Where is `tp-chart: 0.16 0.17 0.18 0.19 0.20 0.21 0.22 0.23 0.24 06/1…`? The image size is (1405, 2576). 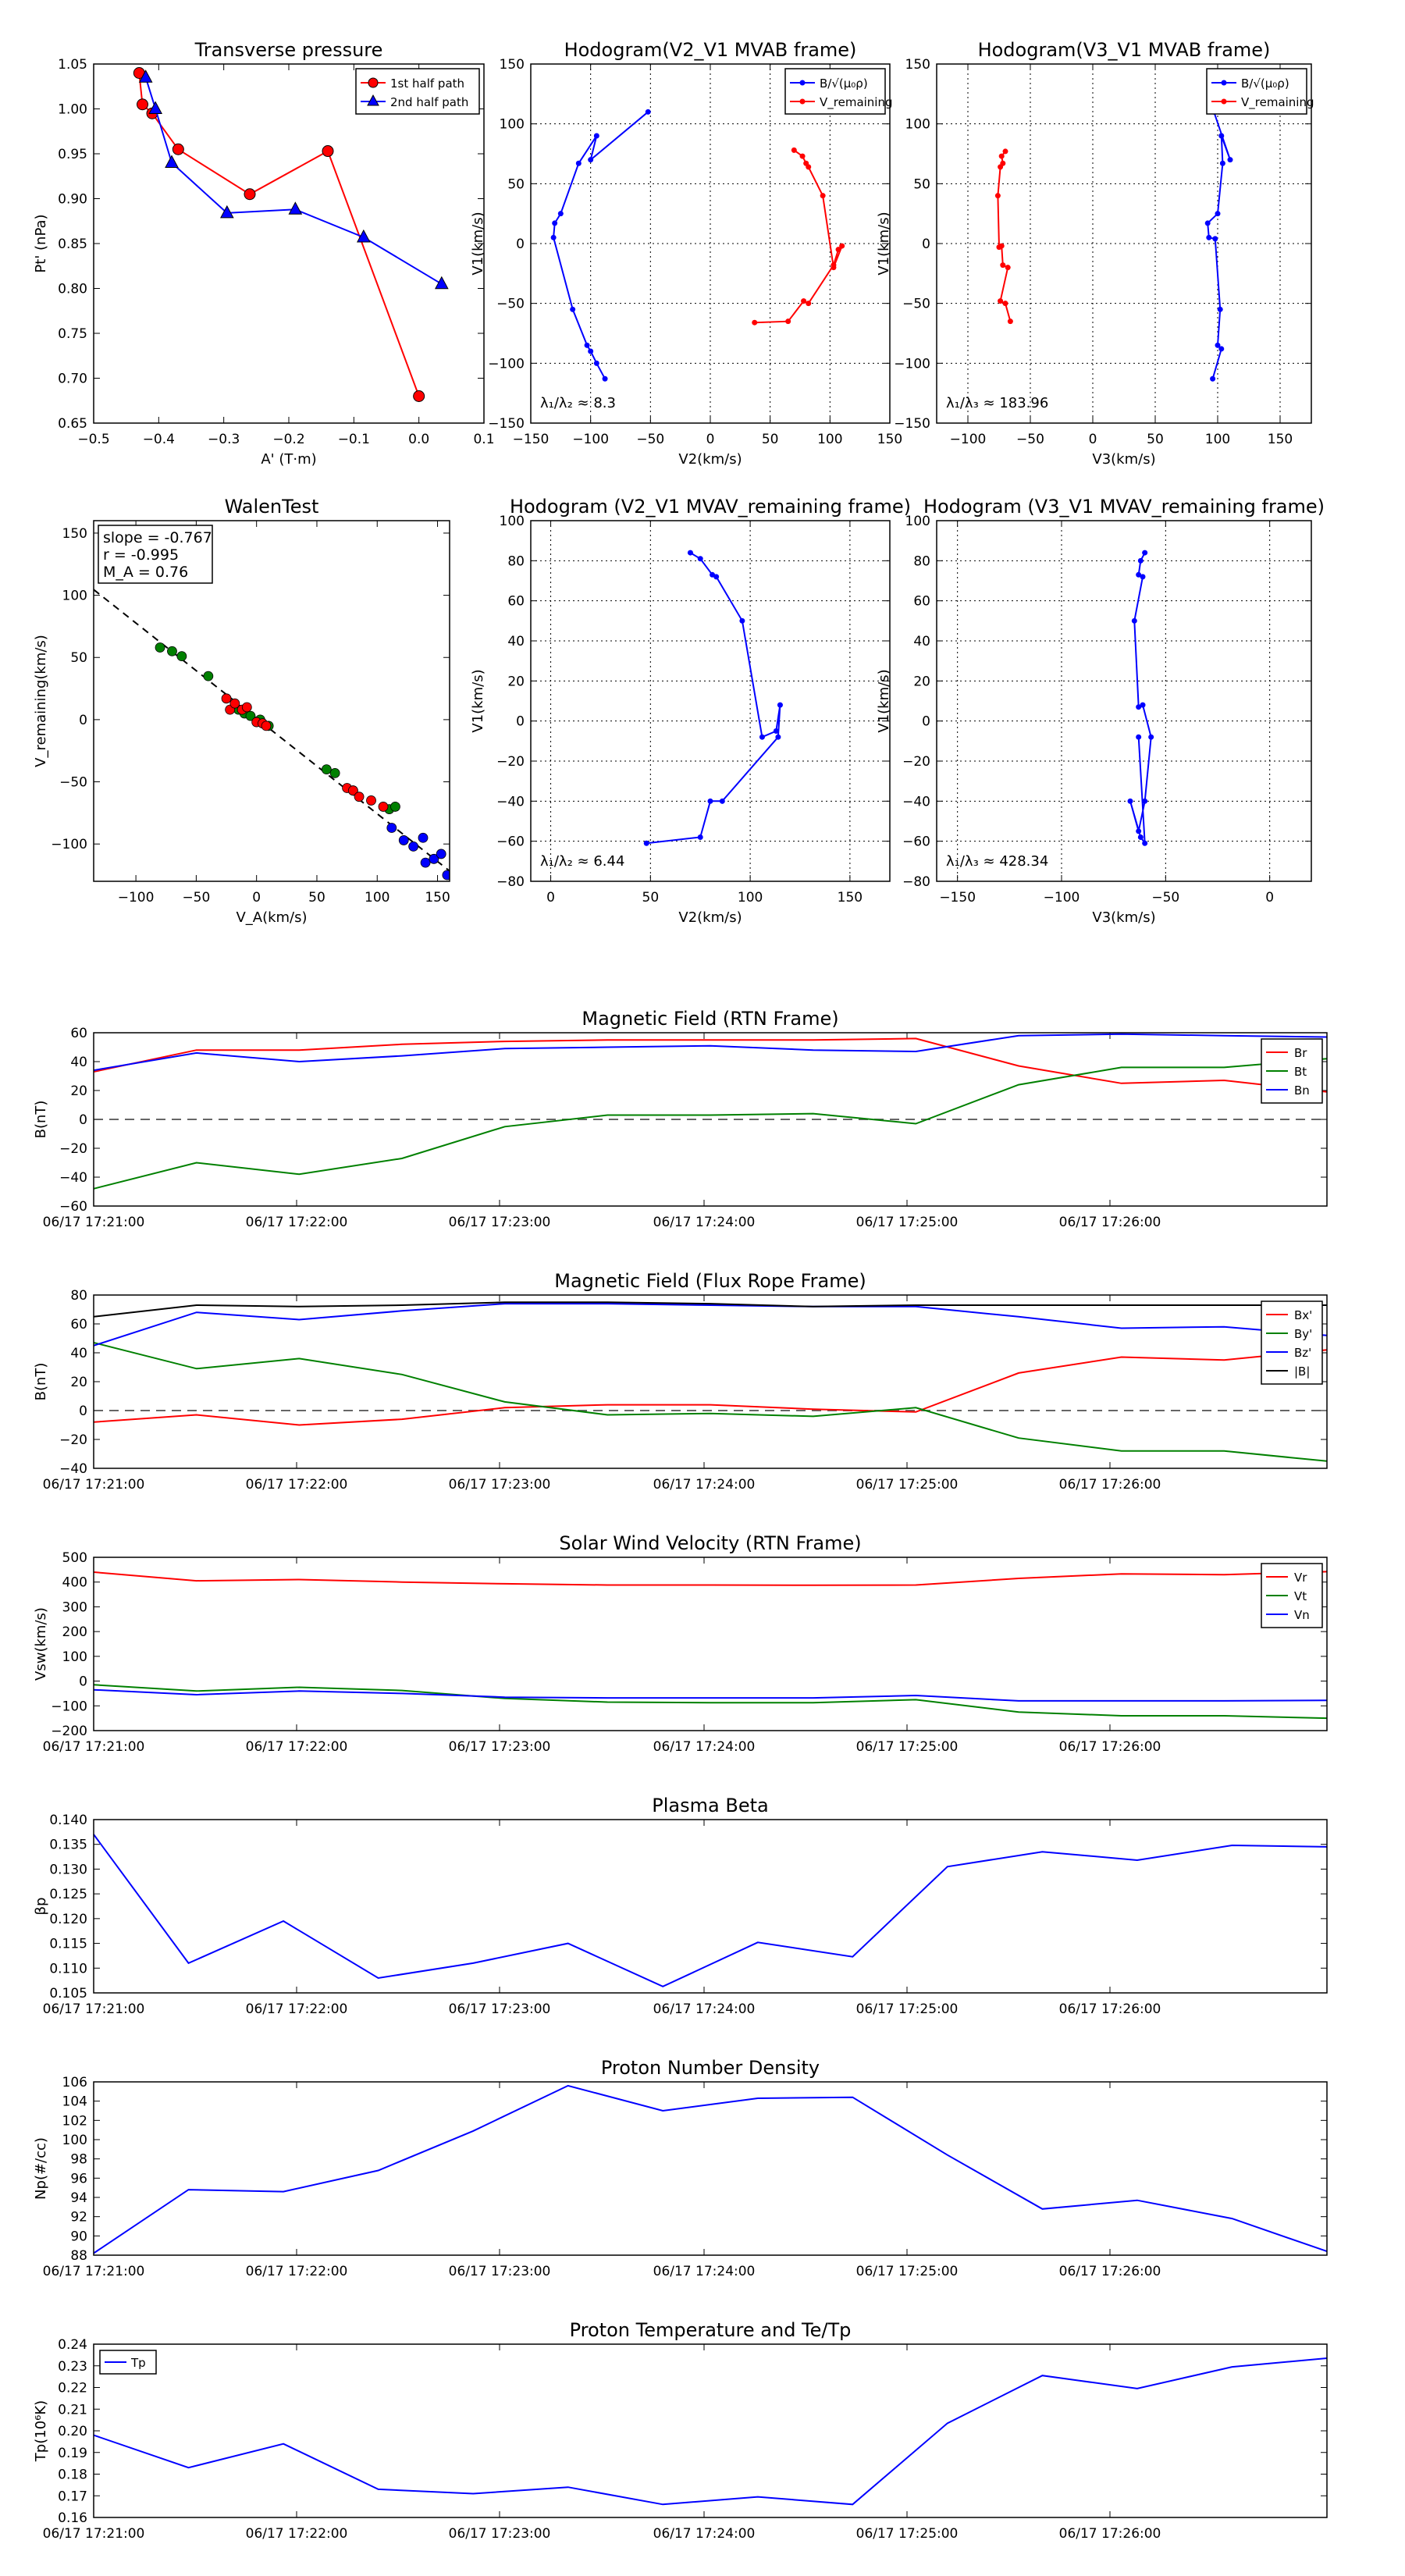
tp-chart: 0.16 0.17 0.18 0.19 0.20 0.21 0.22 0.23 0.24 06/1… is located at coordinates (681, 2430).